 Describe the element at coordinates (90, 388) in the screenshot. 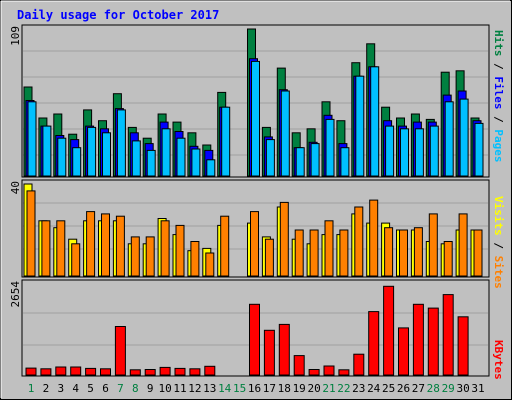

I see `day-label-5: 5` at that location.